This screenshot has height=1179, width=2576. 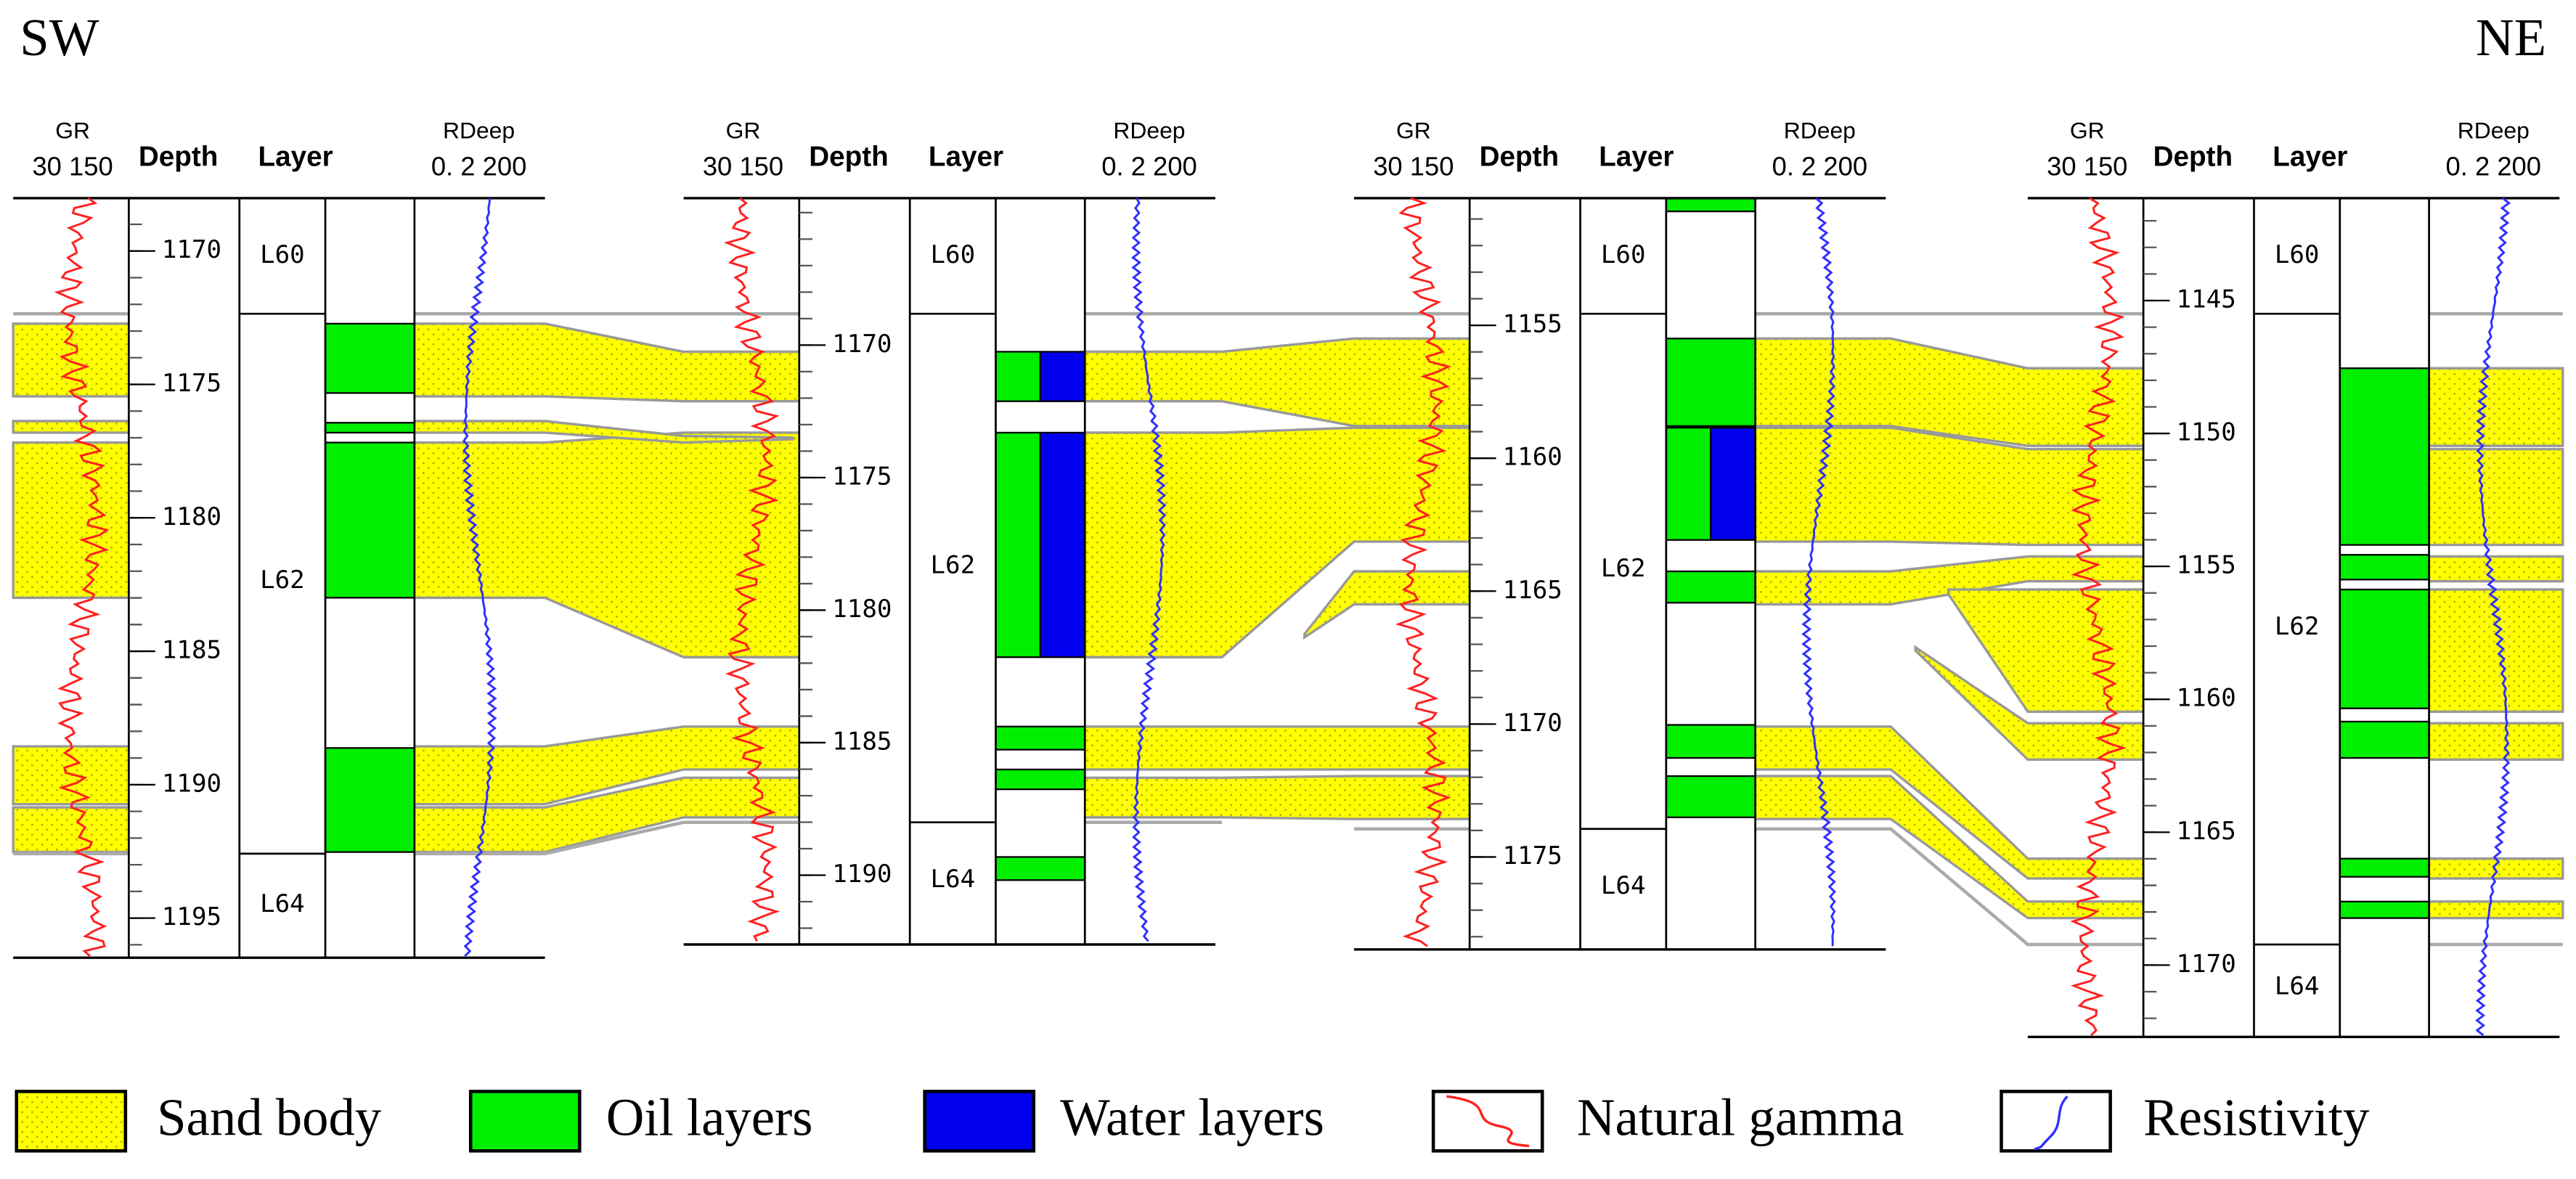 What do you see at coordinates (191, 917) in the screenshot?
I see `depth-label: 1195` at bounding box center [191, 917].